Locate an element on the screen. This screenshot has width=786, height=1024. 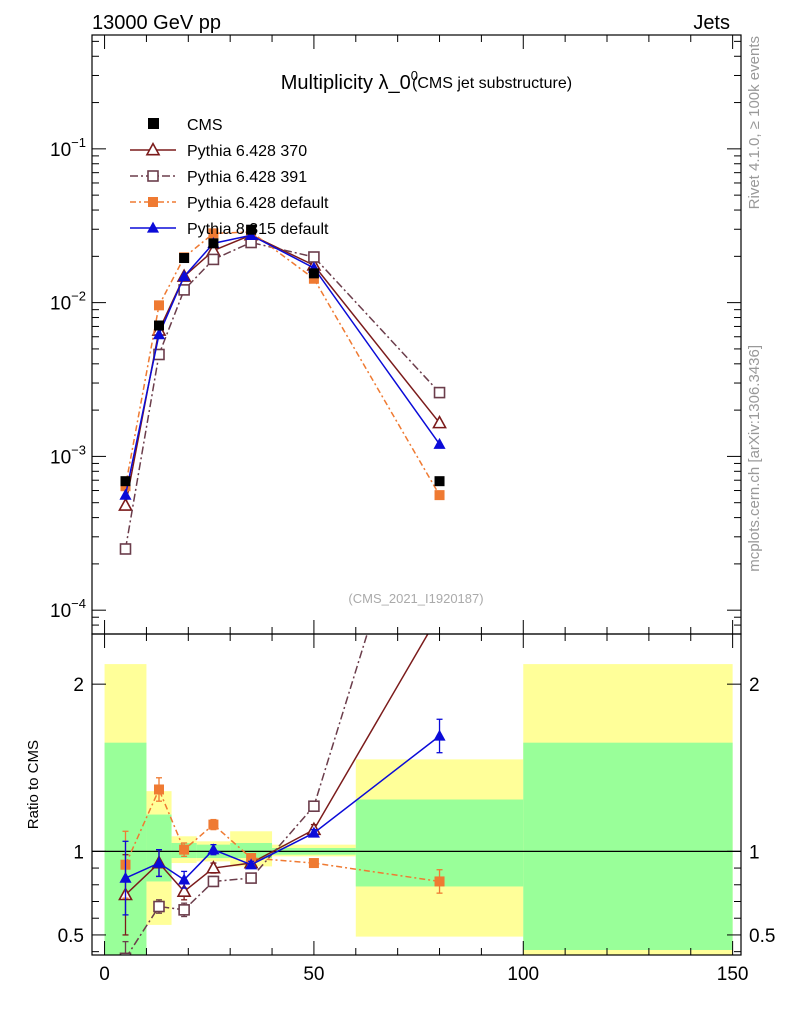
ratio-axis-label: Ratio to CMS is located at coordinates (33, 784).